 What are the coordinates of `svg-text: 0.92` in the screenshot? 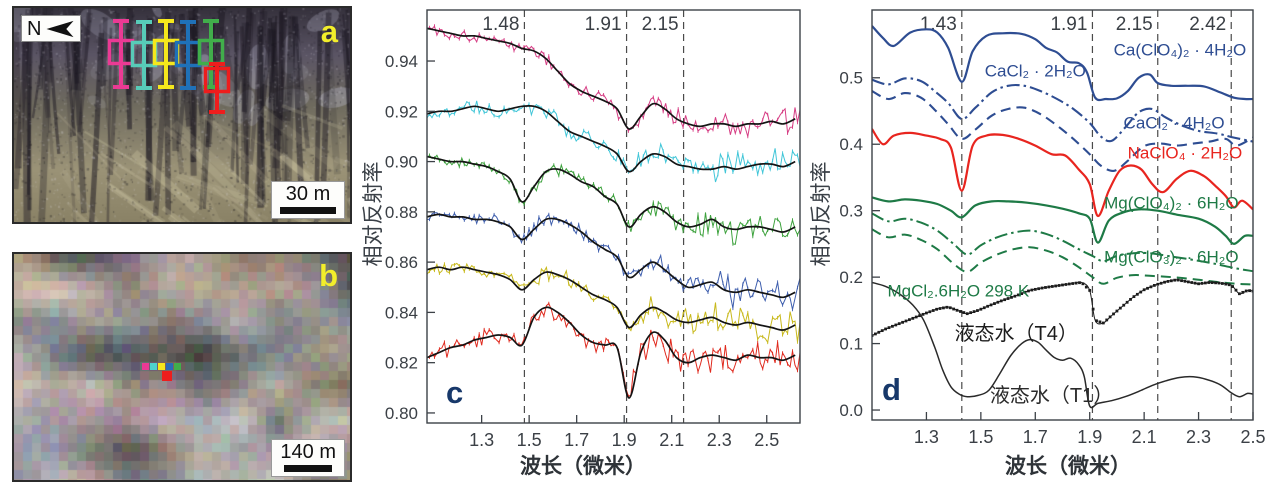 It's located at (401, 111).